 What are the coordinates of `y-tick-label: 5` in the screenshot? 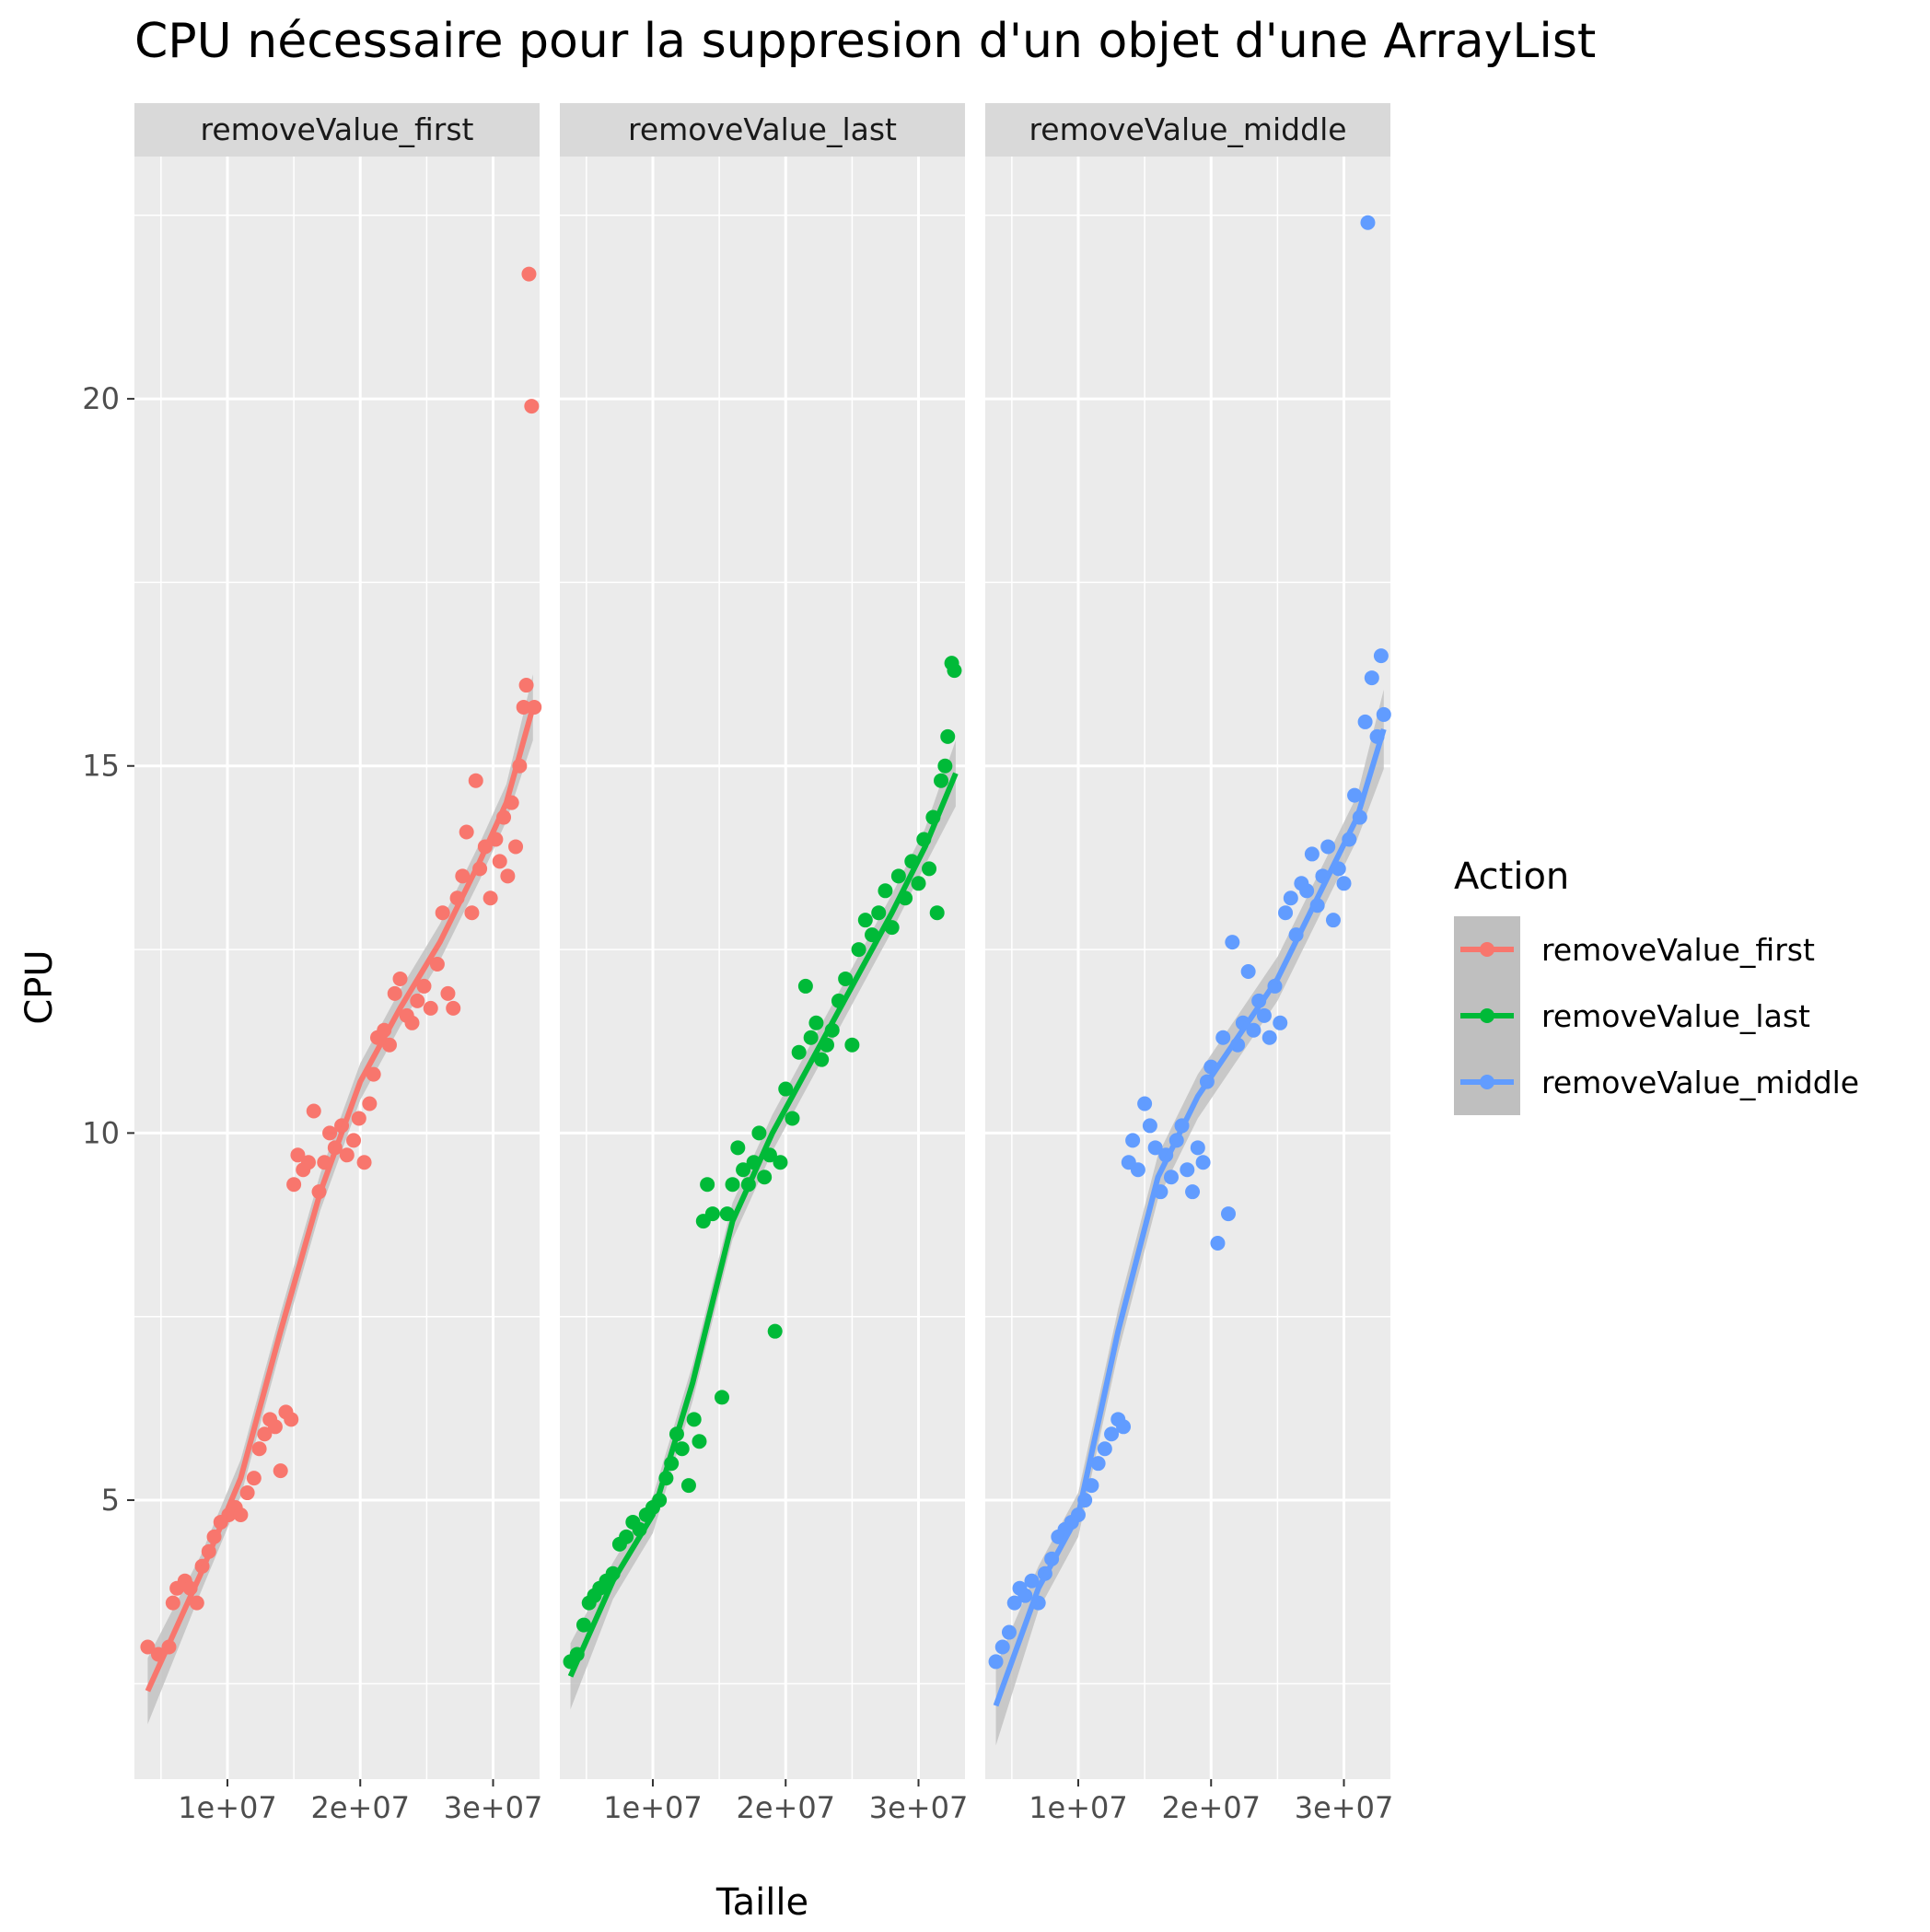 It's located at (110, 1500).